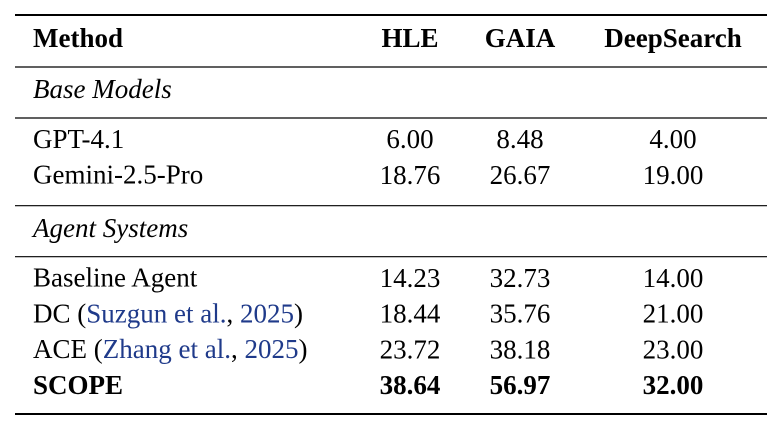 The width and height of the screenshot is (780, 430). What do you see at coordinates (520, 314) in the screenshot?
I see `score-cell: 35.76` at bounding box center [520, 314].